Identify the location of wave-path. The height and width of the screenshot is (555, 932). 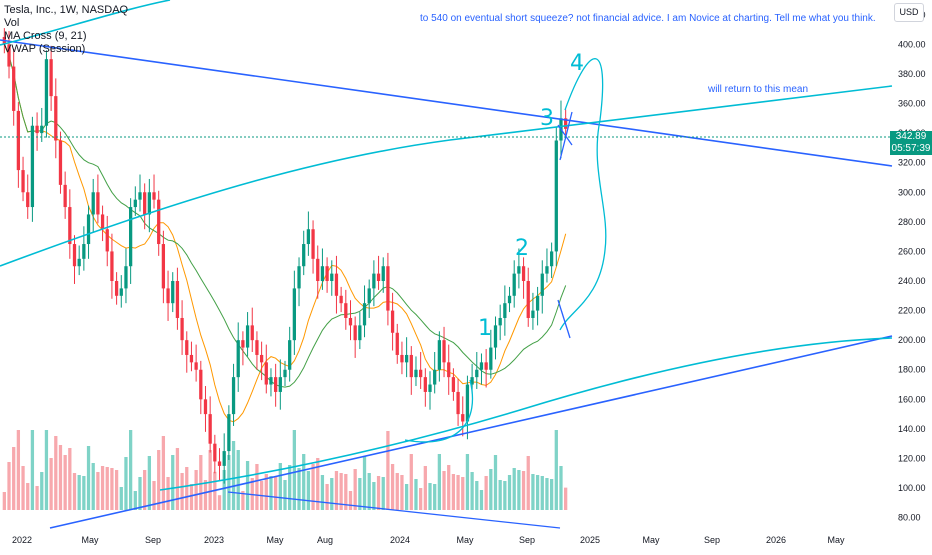
(583, 194).